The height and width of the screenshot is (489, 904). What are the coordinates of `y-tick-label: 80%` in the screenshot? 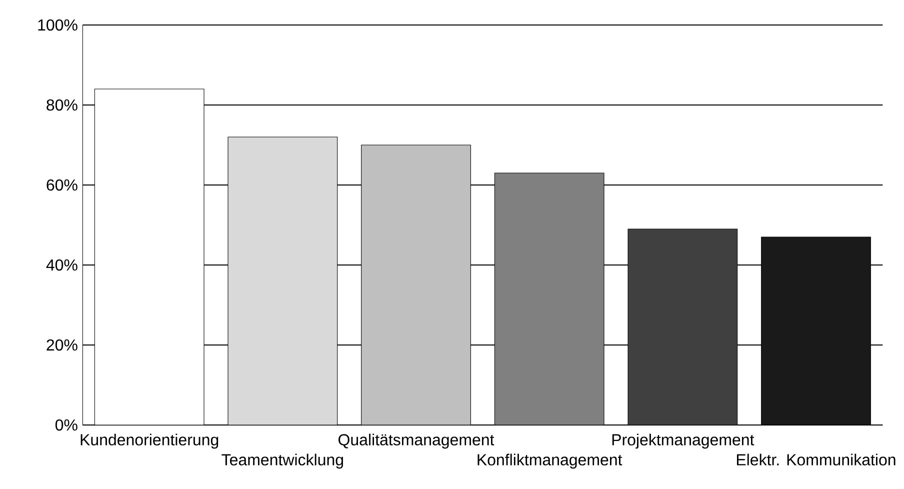 It's located at (62, 105).